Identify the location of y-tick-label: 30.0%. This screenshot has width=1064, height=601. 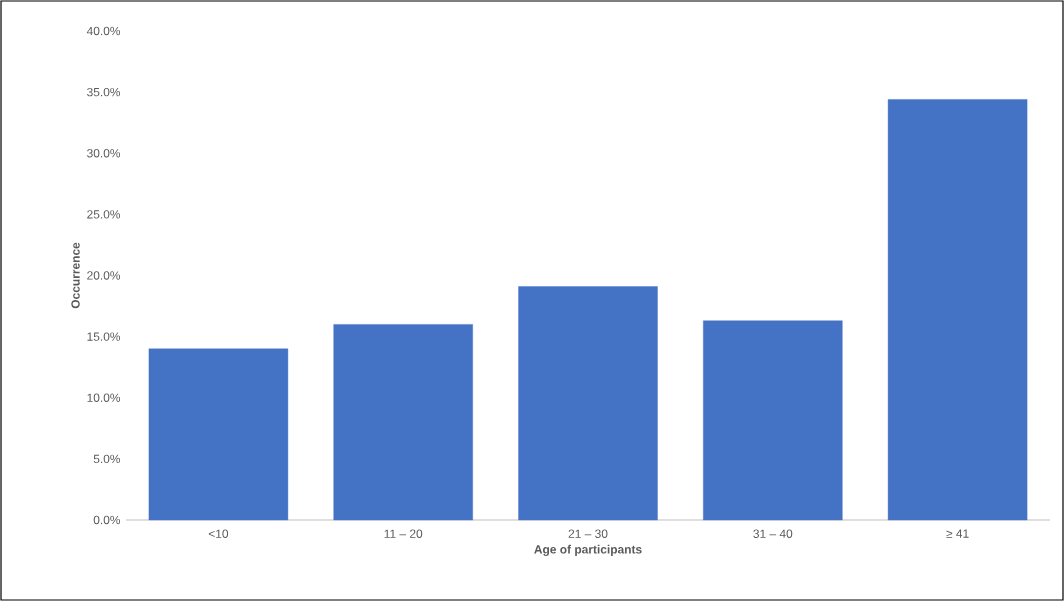
(104, 153).